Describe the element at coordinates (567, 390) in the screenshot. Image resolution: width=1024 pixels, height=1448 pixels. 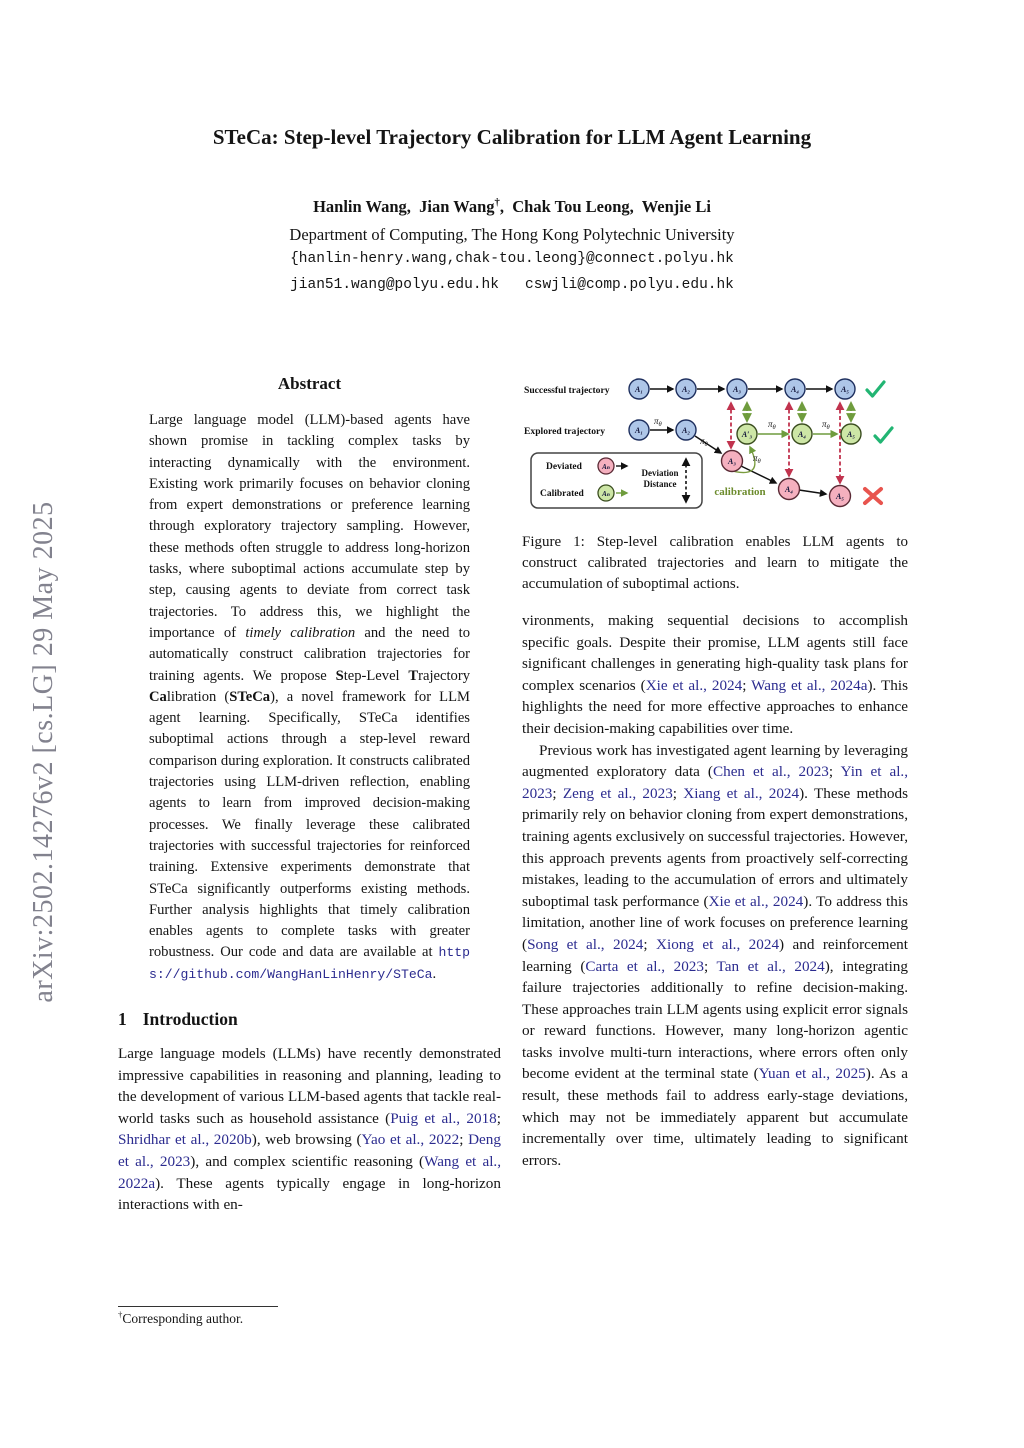
I see `successful-trajectory-label: Successful trajectory` at that location.